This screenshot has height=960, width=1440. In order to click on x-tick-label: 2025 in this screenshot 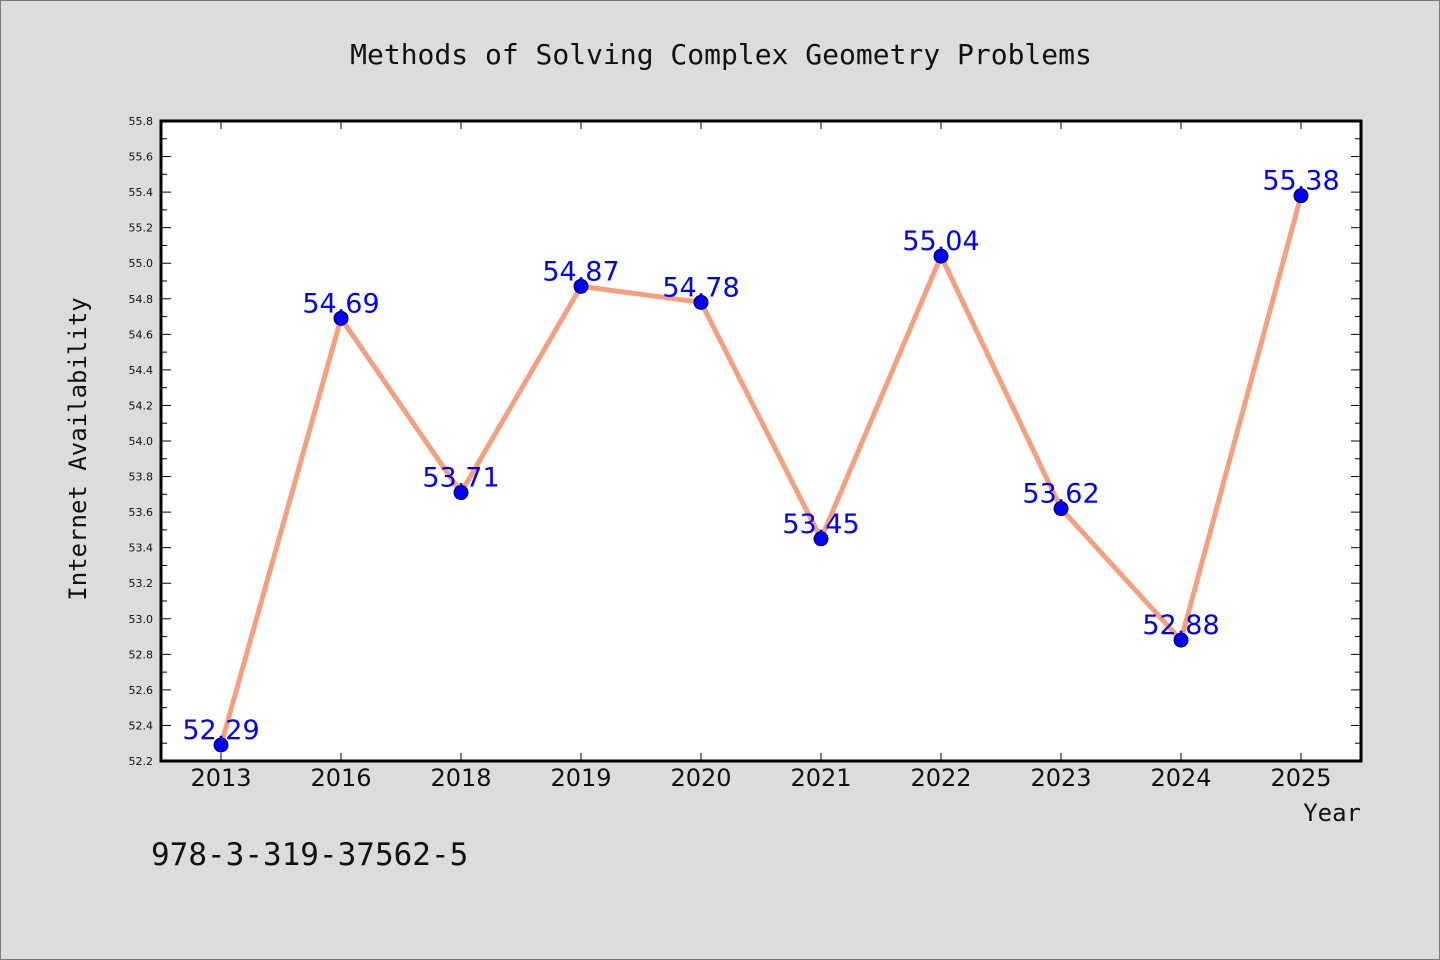, I will do `click(1300, 778)`.